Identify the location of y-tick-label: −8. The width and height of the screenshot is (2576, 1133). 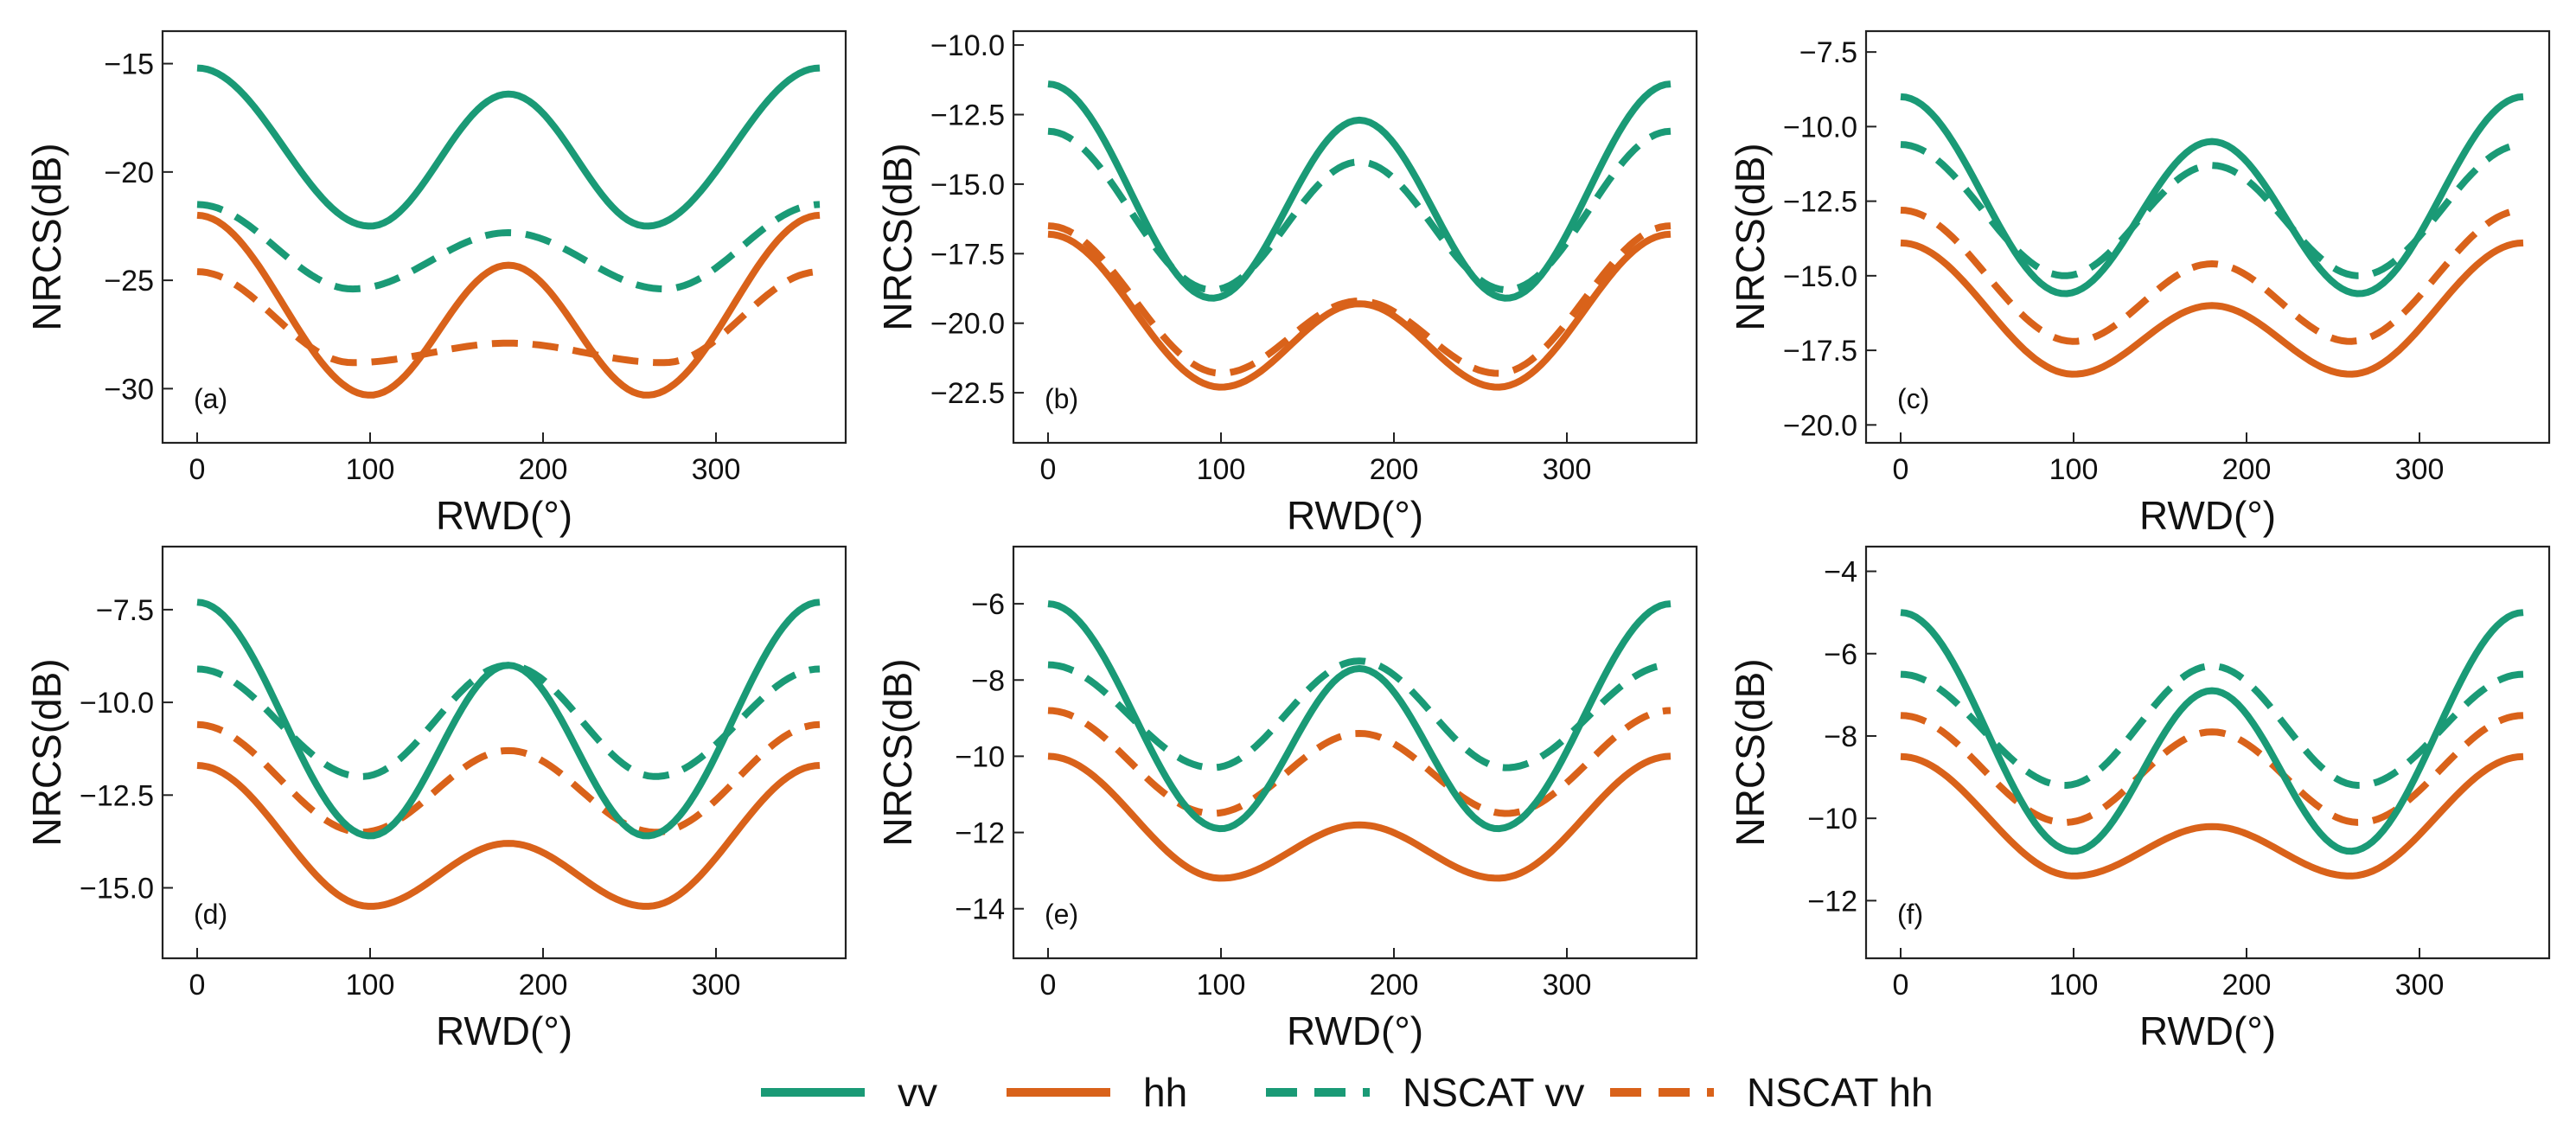
(988, 680).